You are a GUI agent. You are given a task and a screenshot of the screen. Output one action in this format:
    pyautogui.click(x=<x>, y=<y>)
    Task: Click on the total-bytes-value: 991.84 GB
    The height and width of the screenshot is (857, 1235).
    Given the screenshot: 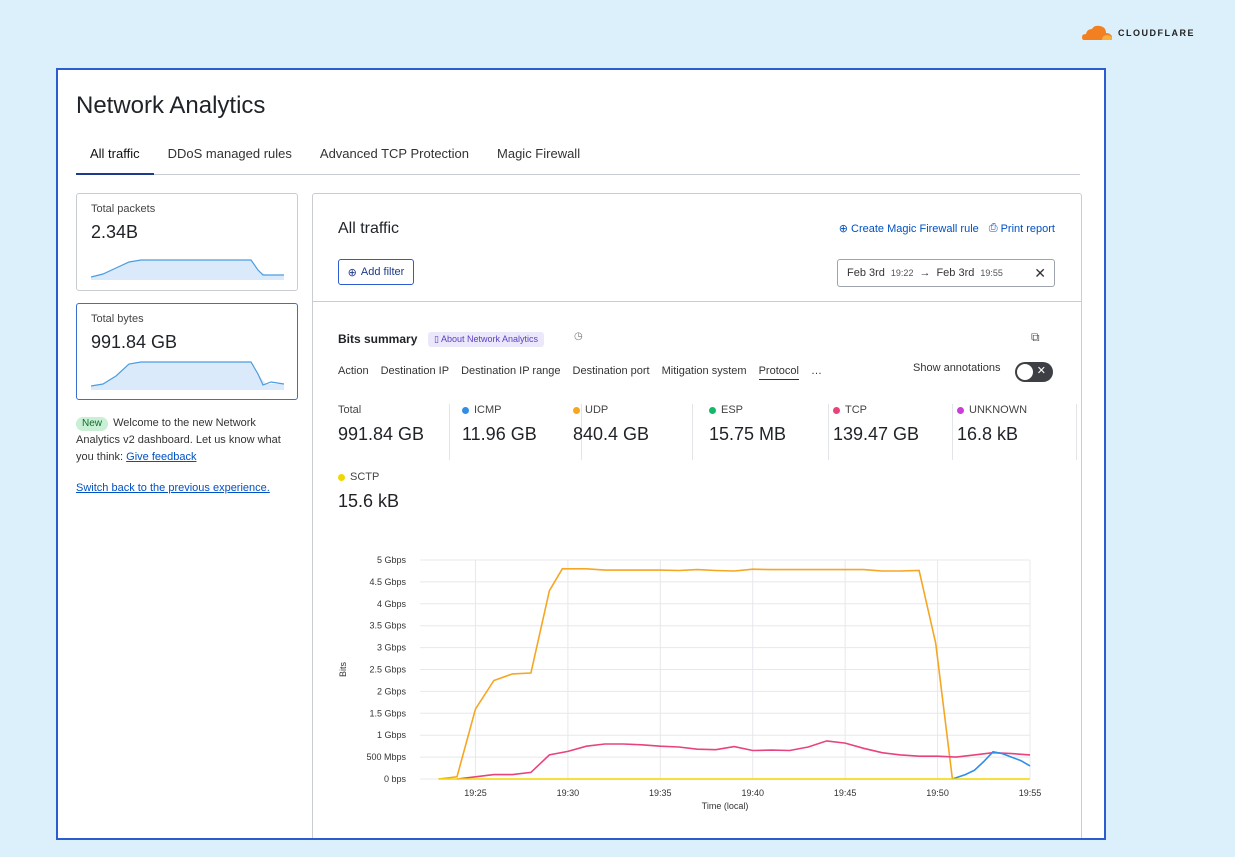 What is the action you would take?
    pyautogui.click(x=134, y=342)
    